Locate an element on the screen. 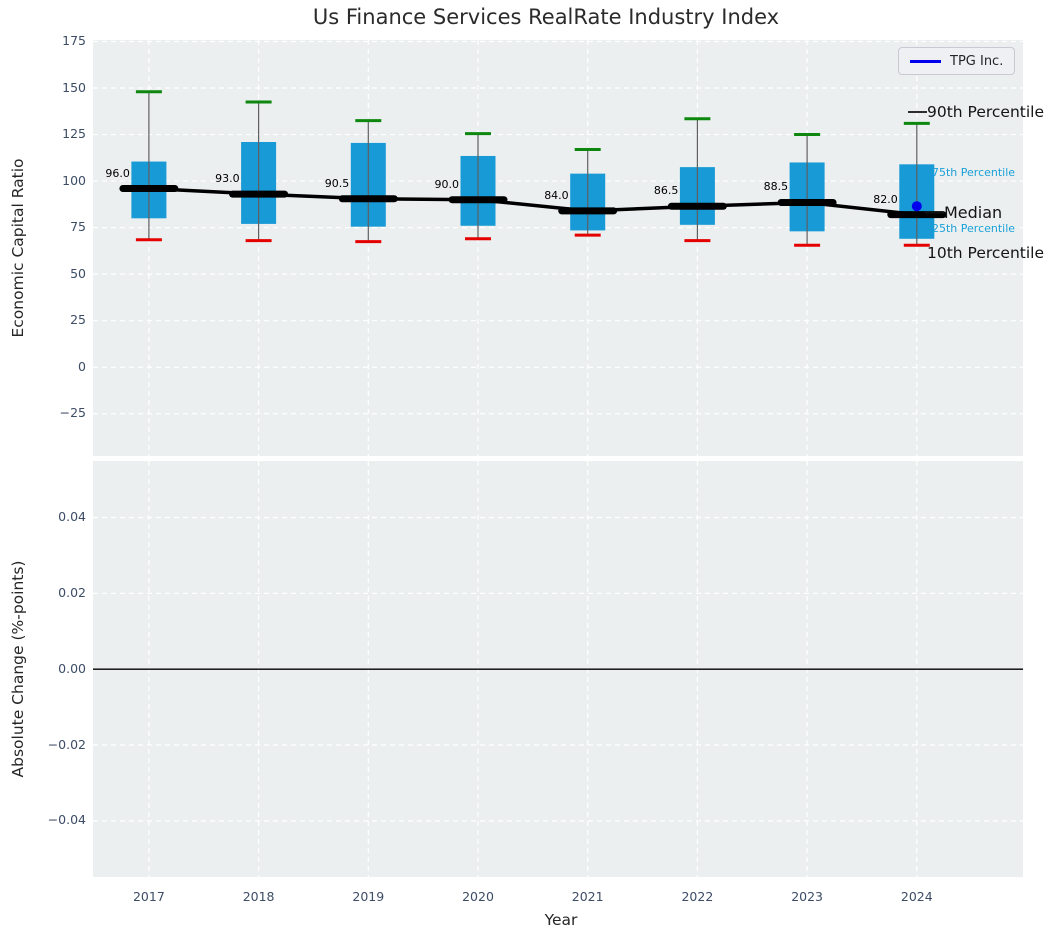 The image size is (1062, 942). median-value-label: 90.5 is located at coordinates (337, 183).